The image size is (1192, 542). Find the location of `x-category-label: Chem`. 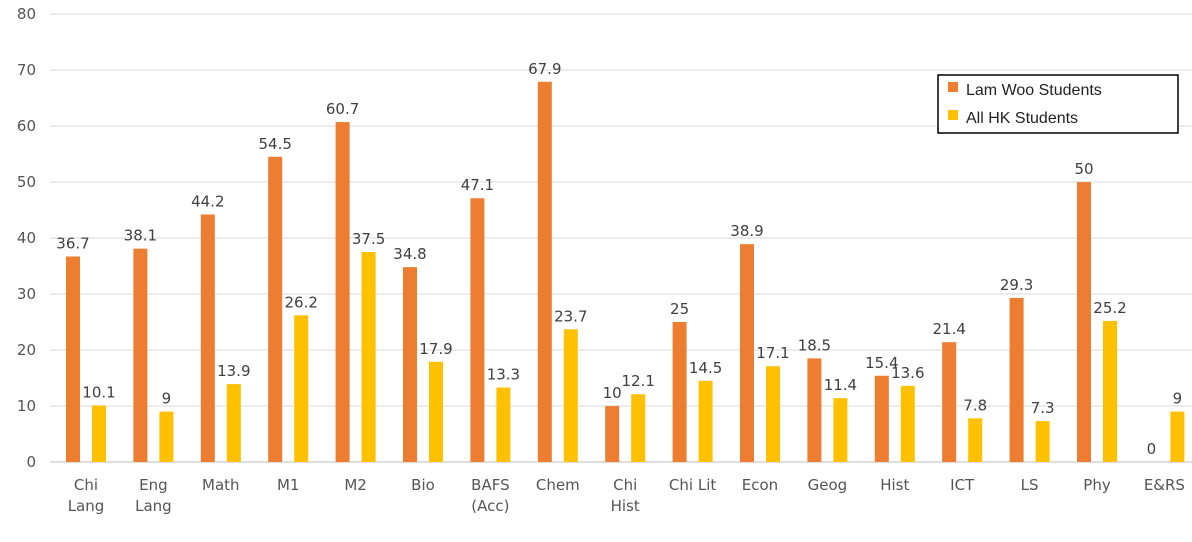

x-category-label: Chem is located at coordinates (558, 485).